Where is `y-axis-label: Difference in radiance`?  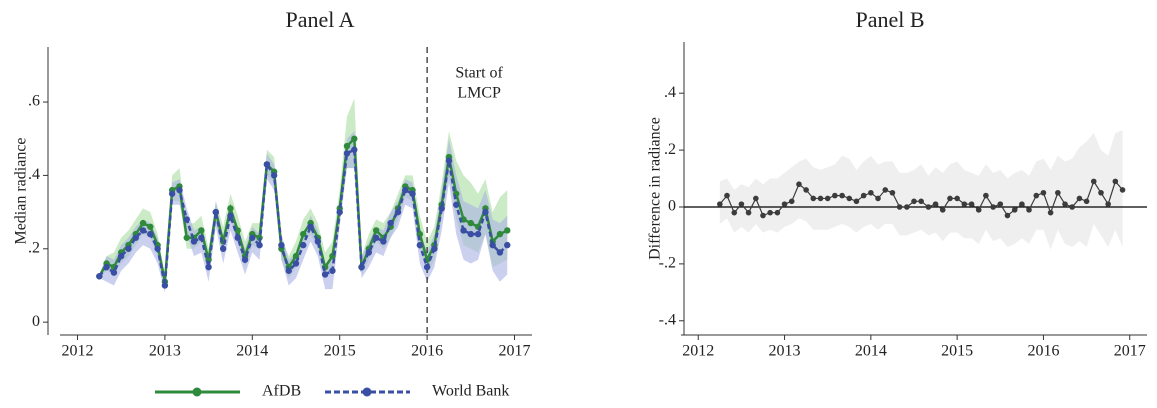 y-axis-label: Difference in radiance is located at coordinates (655, 188).